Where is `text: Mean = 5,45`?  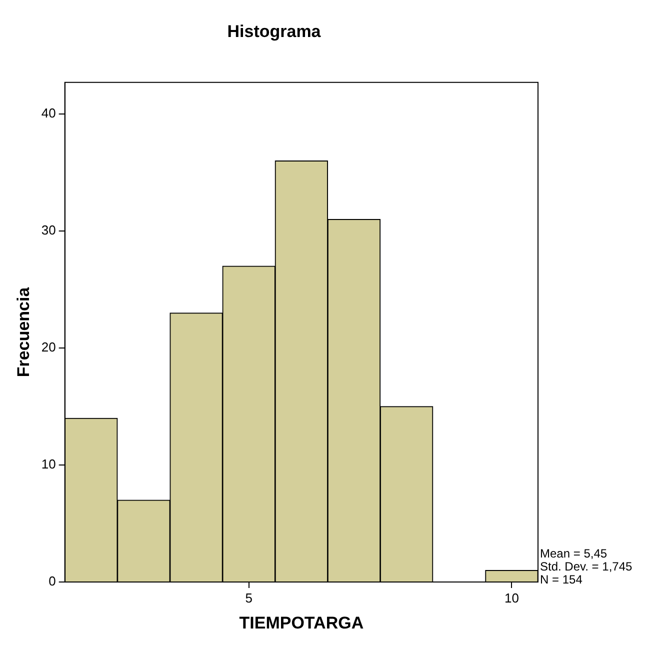 text: Mean = 5,45 is located at coordinates (574, 553).